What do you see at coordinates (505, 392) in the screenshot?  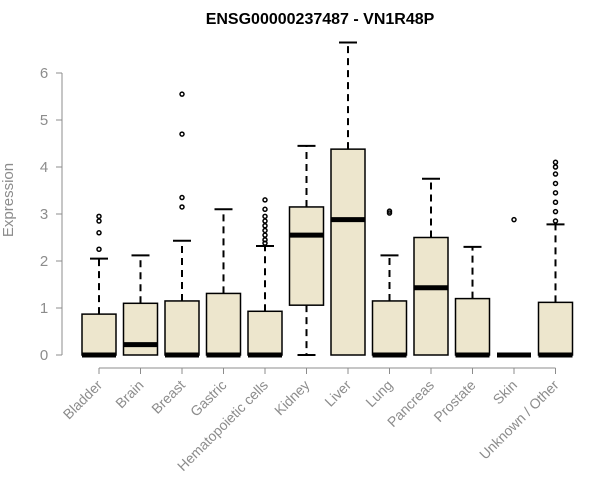 I see `x-tick-label: Skin` at bounding box center [505, 392].